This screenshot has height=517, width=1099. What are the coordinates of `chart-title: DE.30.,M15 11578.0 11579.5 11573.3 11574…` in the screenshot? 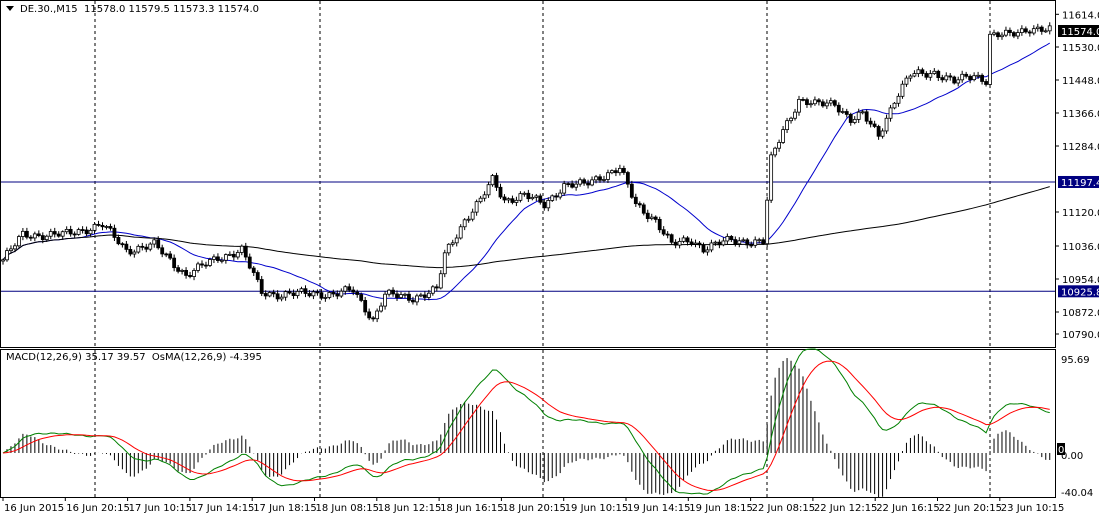 It's located at (132, 9).